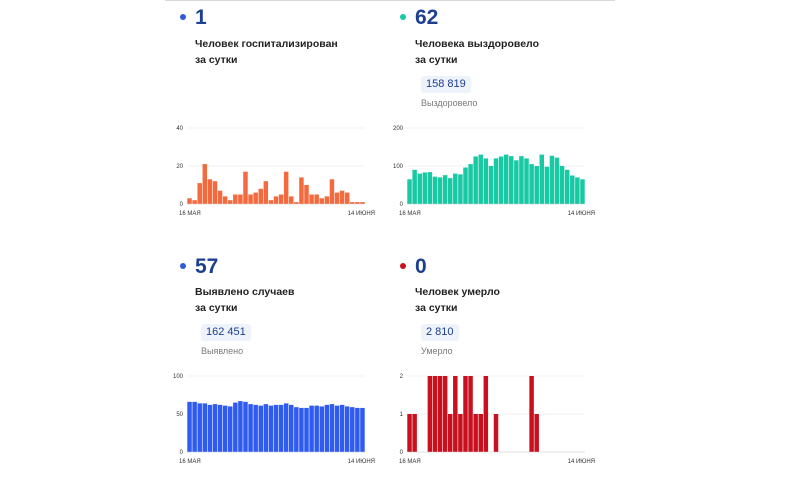  Describe the element at coordinates (390, 0) in the screenshot. I see `top-divider` at that location.